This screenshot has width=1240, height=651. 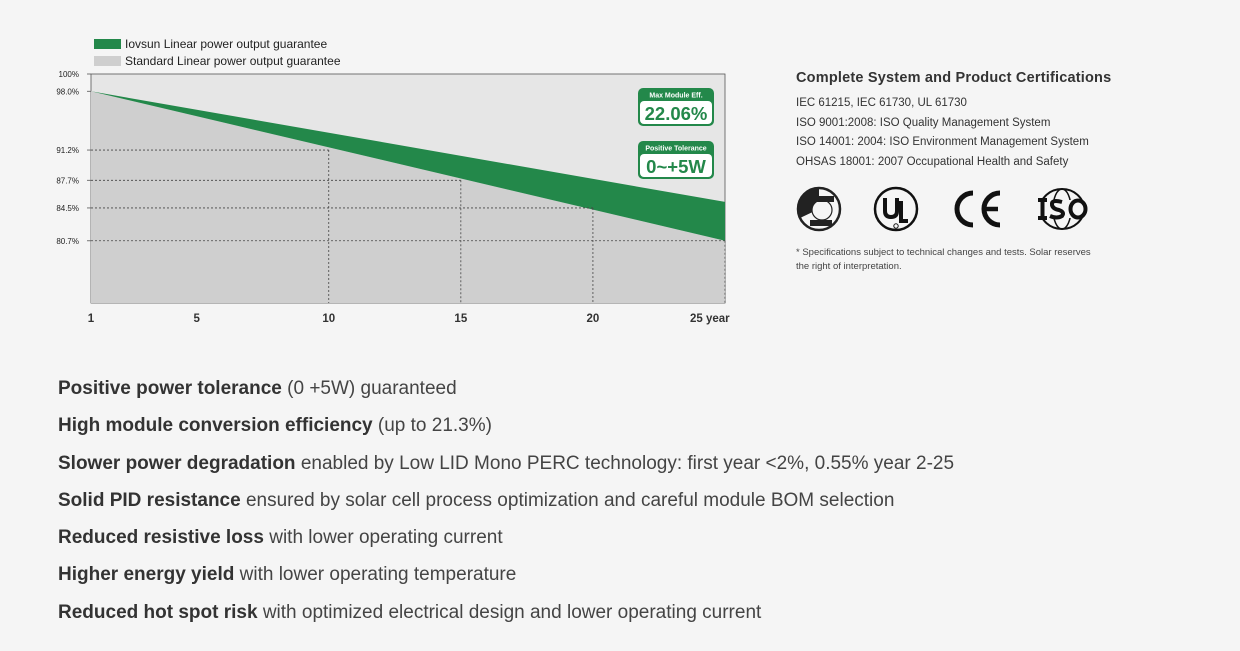 I want to click on feature-title: High module conversion efficiency, so click(x=215, y=426).